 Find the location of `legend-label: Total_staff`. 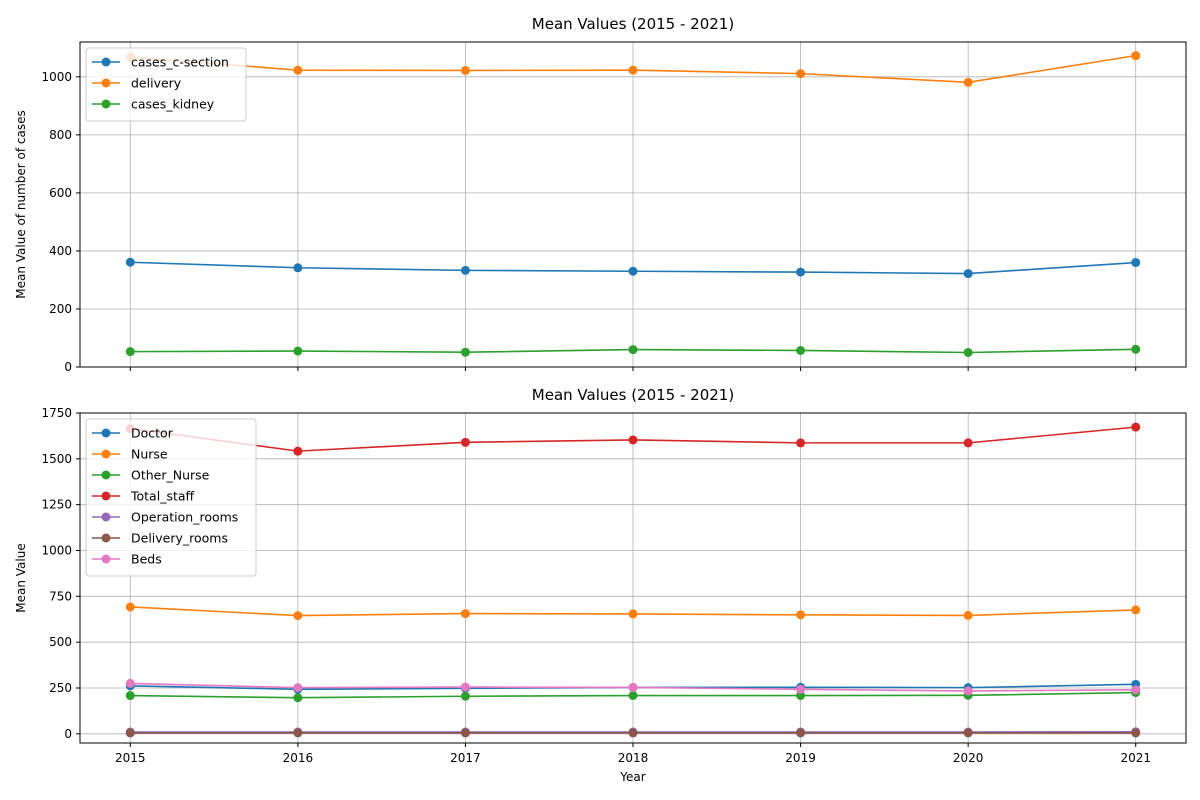

legend-label: Total_staff is located at coordinates (162, 496).